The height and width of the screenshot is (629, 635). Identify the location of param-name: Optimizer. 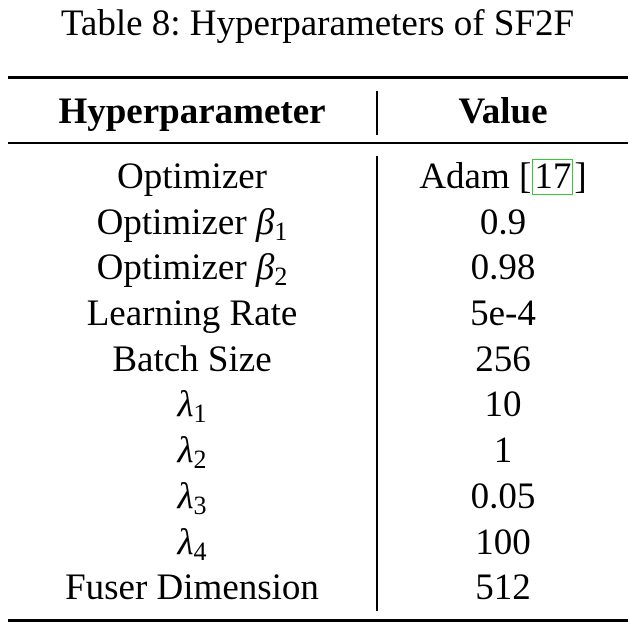
(191, 176).